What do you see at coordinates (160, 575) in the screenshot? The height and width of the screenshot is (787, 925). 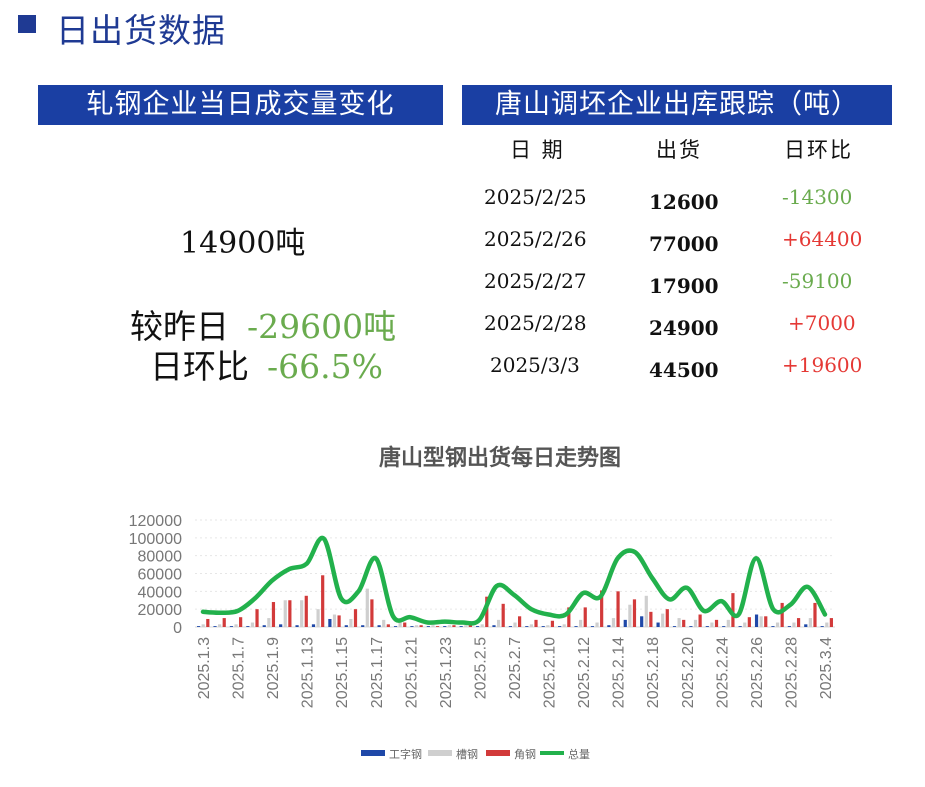 I see `y-tick-label: 60000` at bounding box center [160, 575].